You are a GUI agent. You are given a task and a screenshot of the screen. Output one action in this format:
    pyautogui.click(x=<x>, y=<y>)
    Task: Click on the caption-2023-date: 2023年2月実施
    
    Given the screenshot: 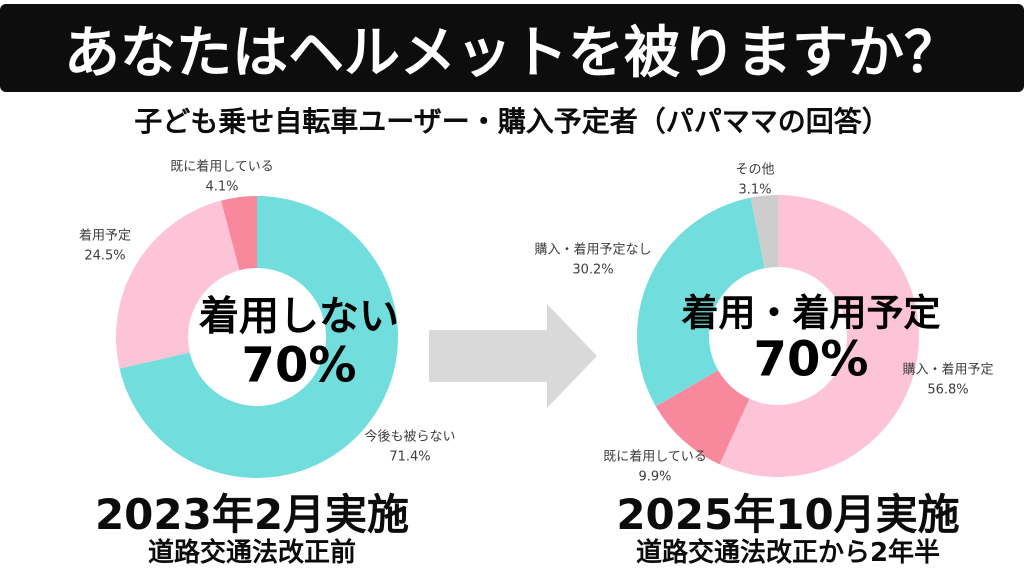 What is the action you would take?
    pyautogui.click(x=252, y=514)
    